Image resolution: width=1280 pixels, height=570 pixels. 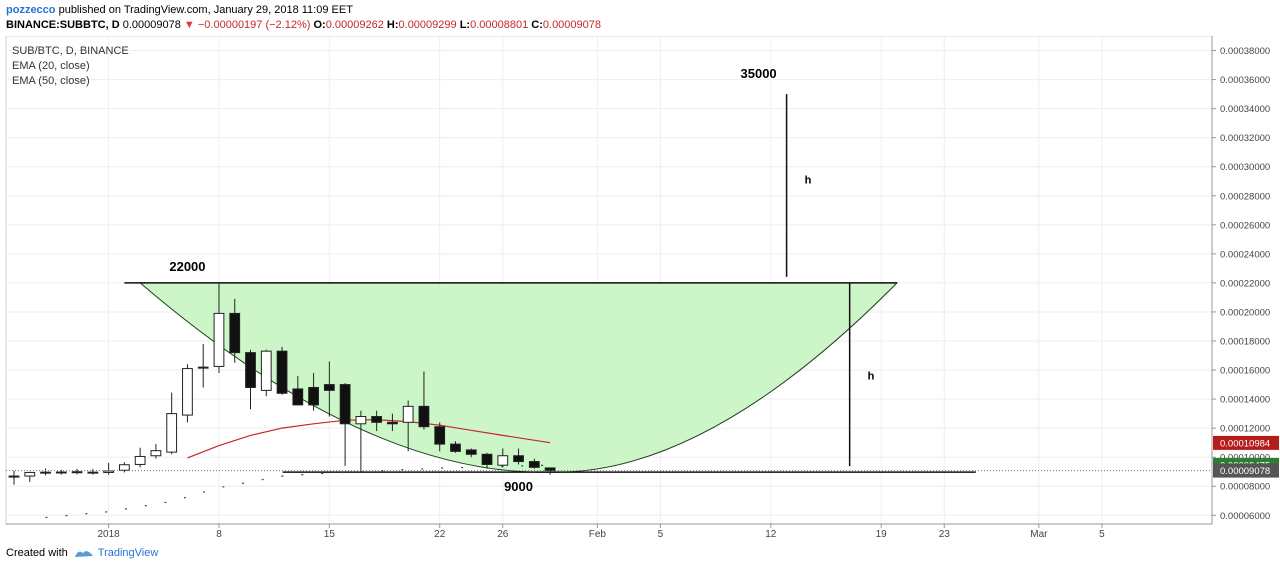 I want to click on high-value: 0.00009299, so click(x=427, y=25).